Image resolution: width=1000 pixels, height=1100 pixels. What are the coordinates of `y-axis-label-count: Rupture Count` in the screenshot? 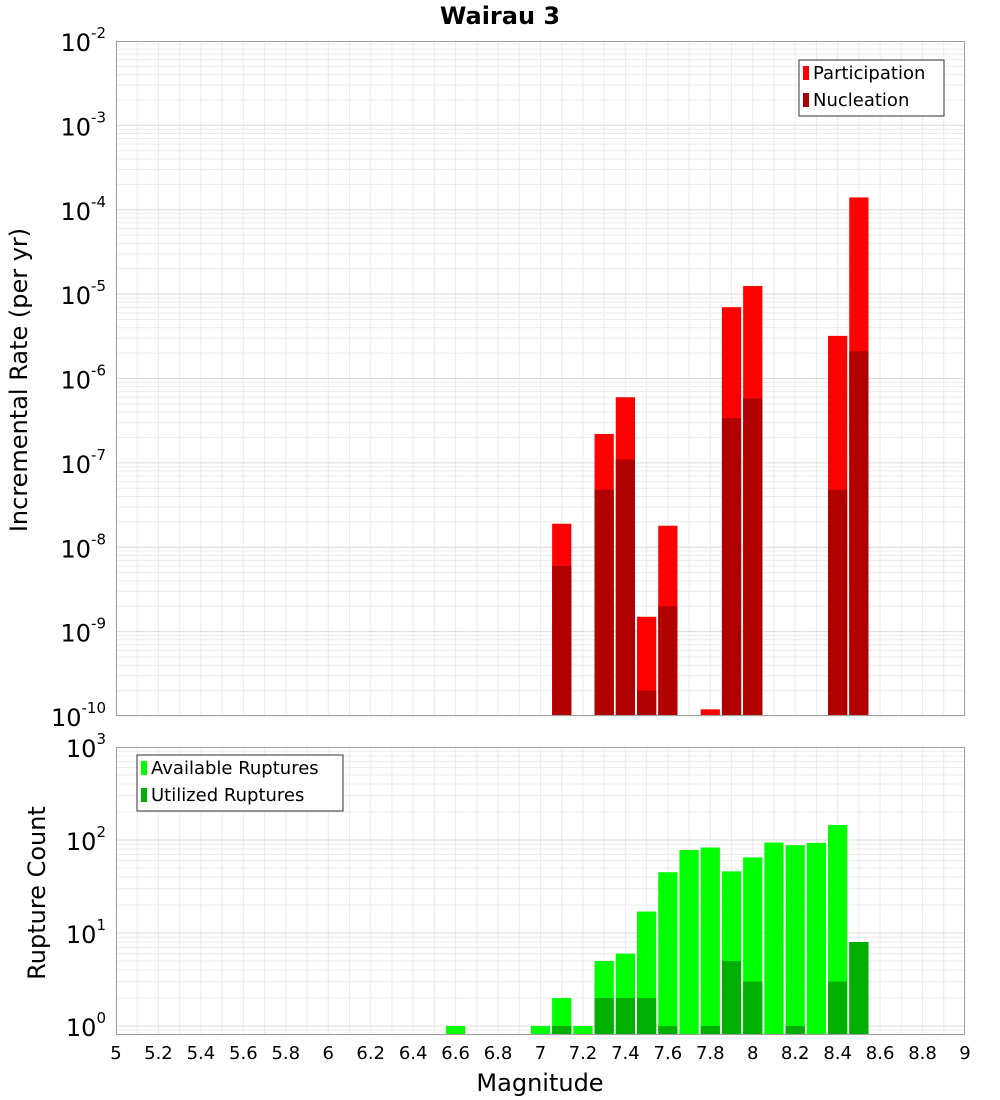 It's located at (37, 893).